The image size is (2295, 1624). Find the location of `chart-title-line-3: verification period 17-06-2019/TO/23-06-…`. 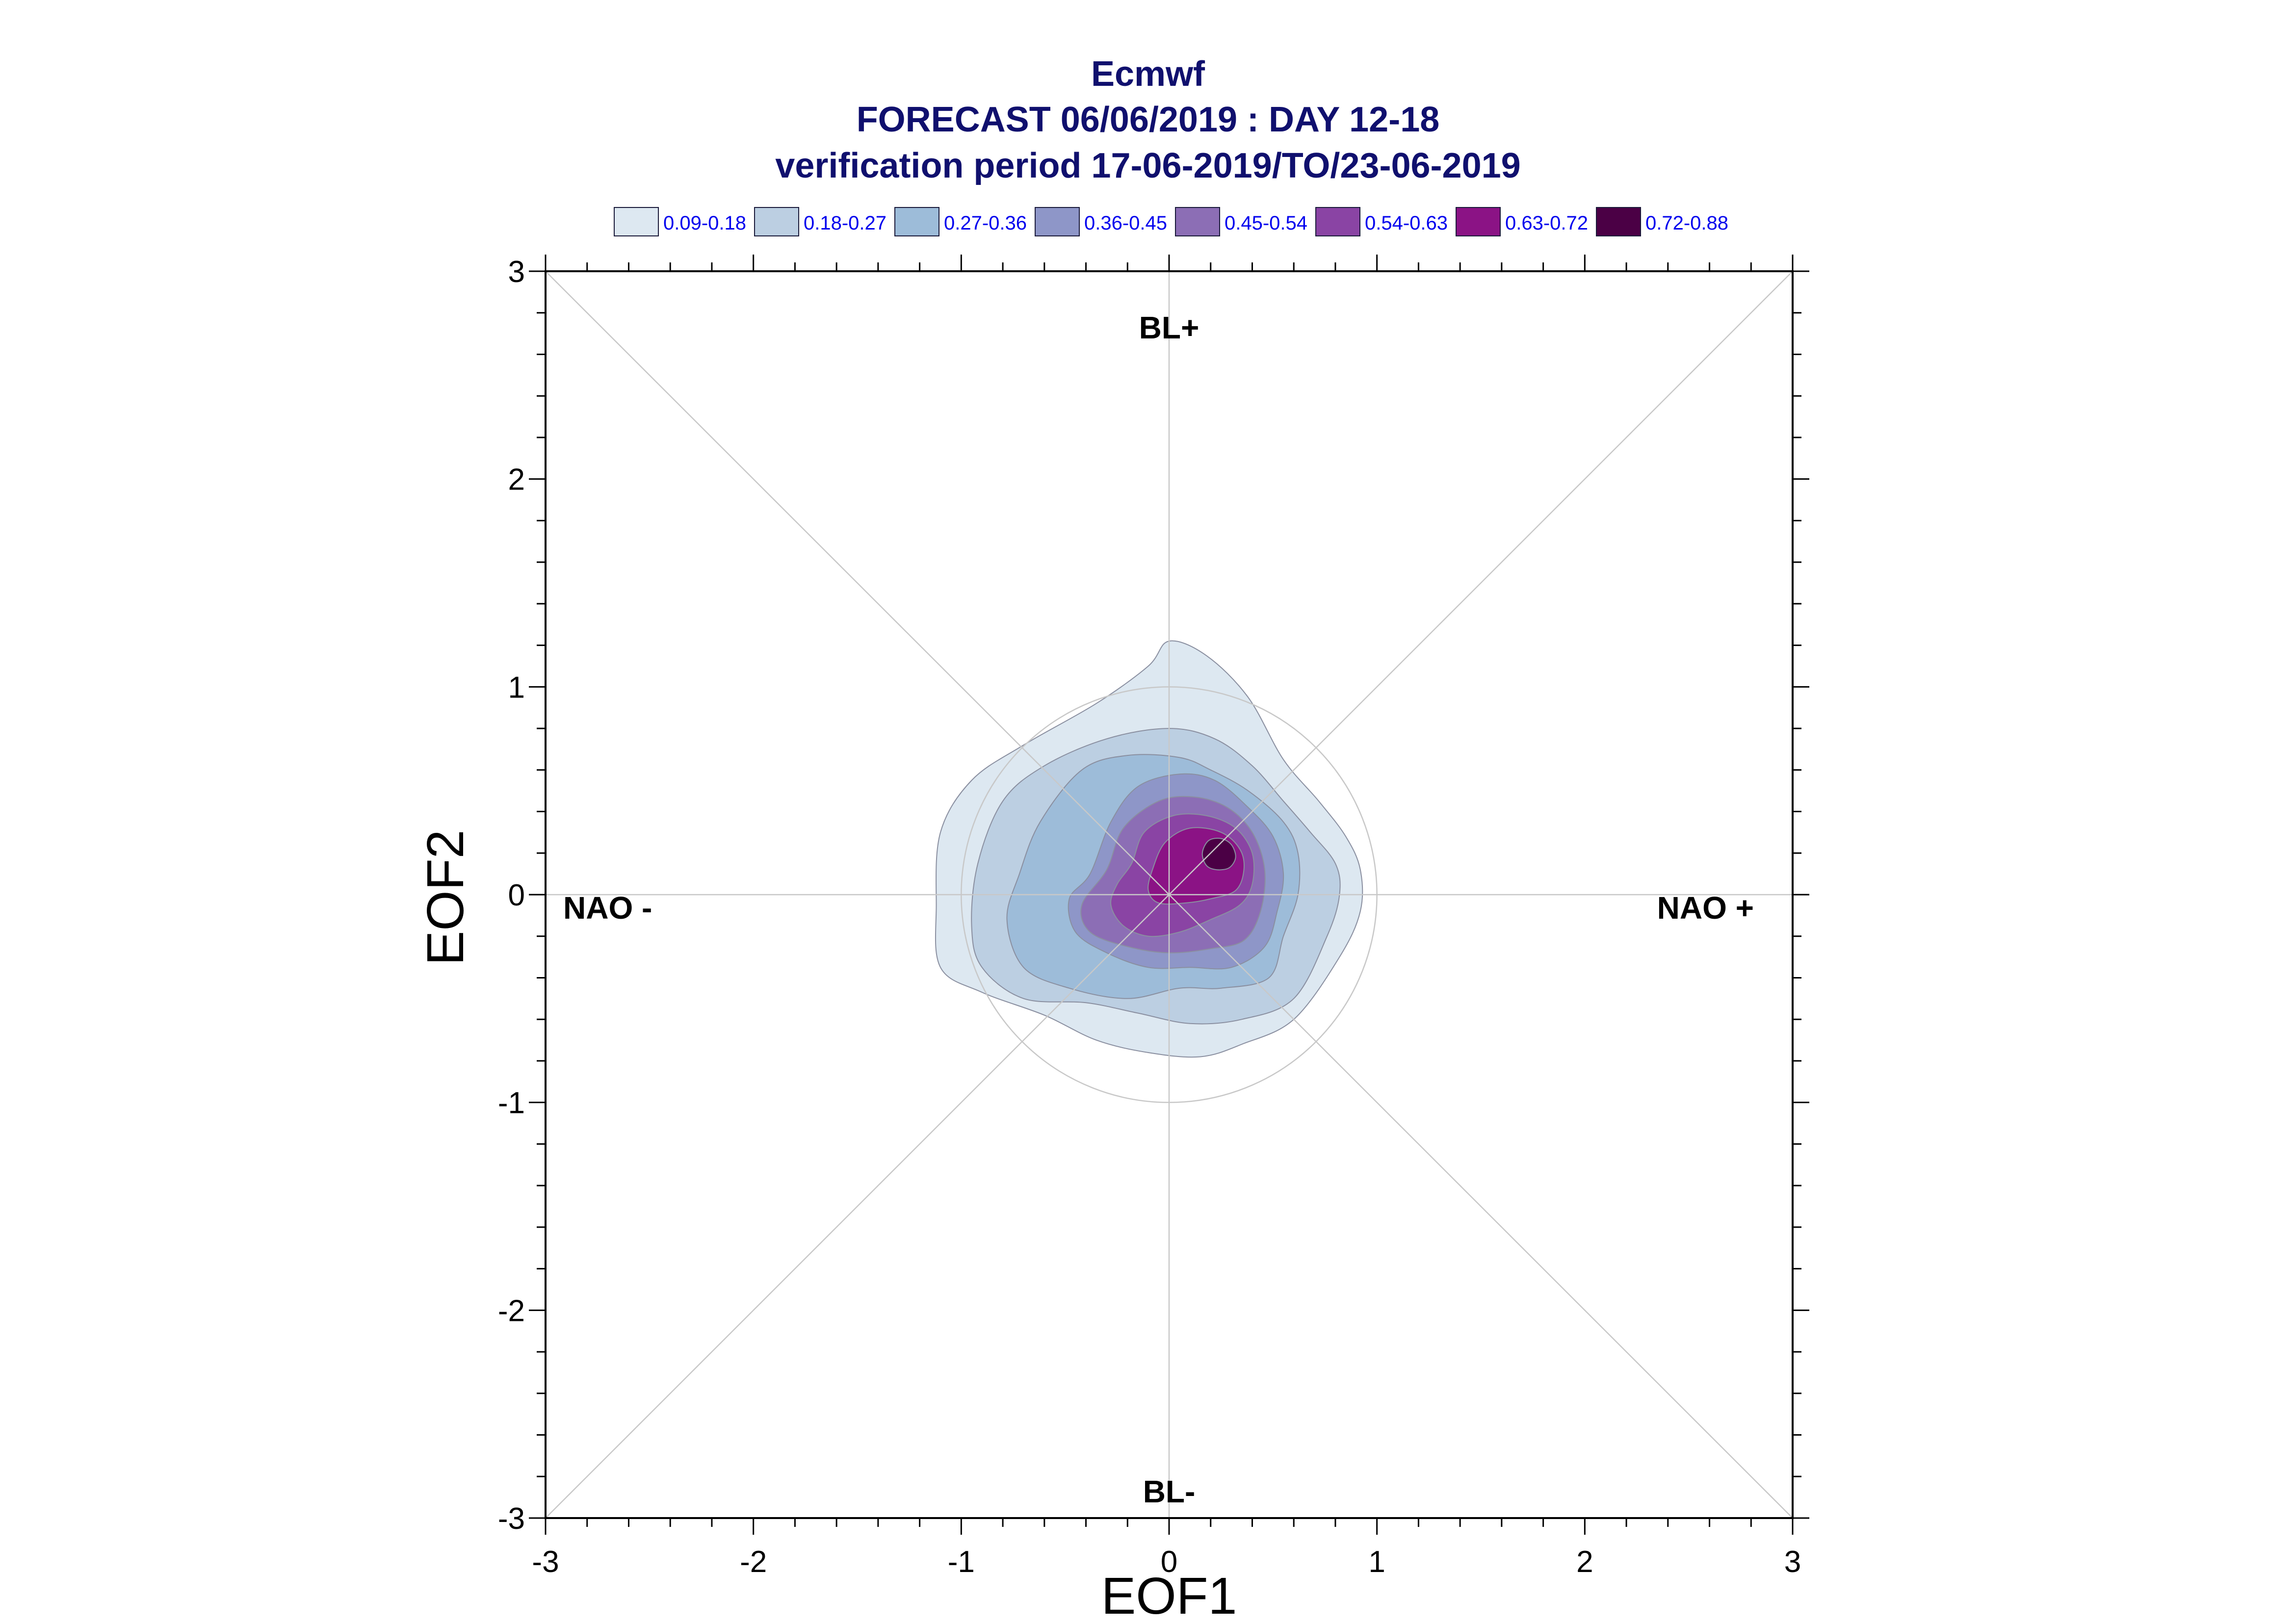

chart-title-line-3: verification period 17-06-2019/TO/23-06-… is located at coordinates (1147, 165).